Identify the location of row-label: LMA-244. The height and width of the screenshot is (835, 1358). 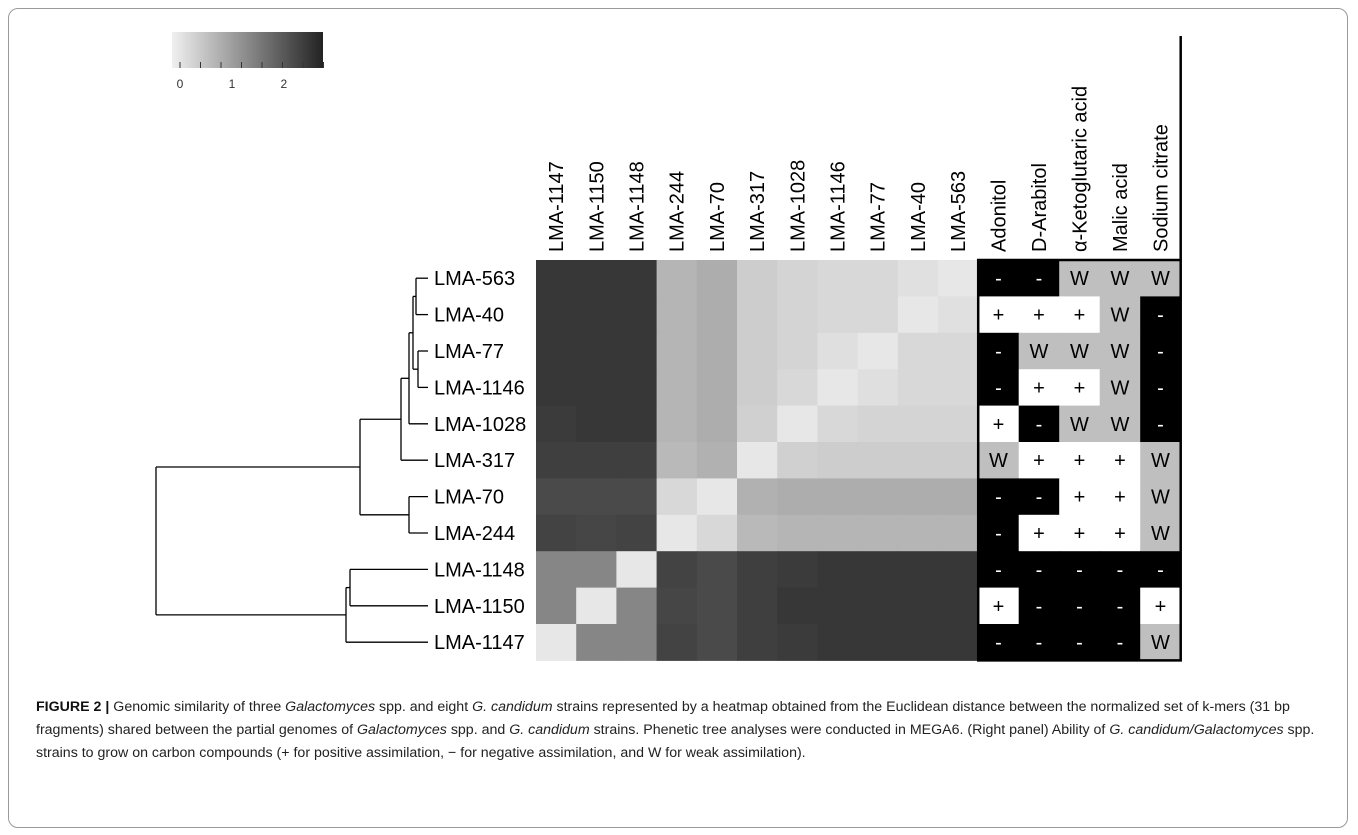
(474, 534).